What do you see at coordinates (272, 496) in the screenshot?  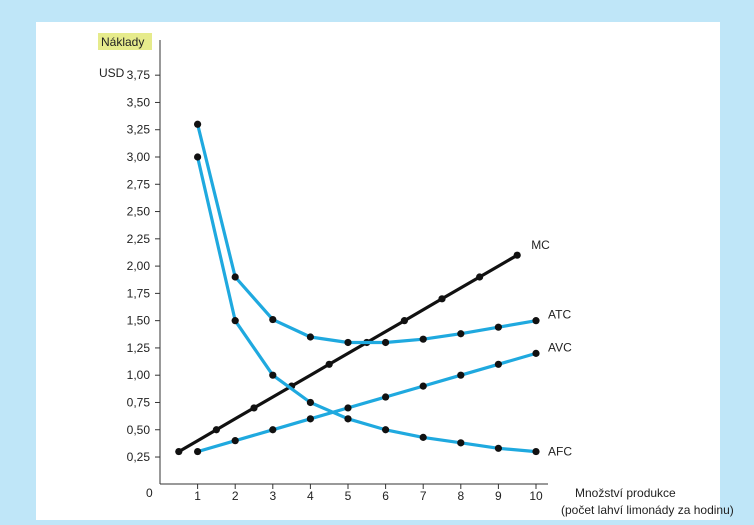 I see `x-tick-label: 3` at bounding box center [272, 496].